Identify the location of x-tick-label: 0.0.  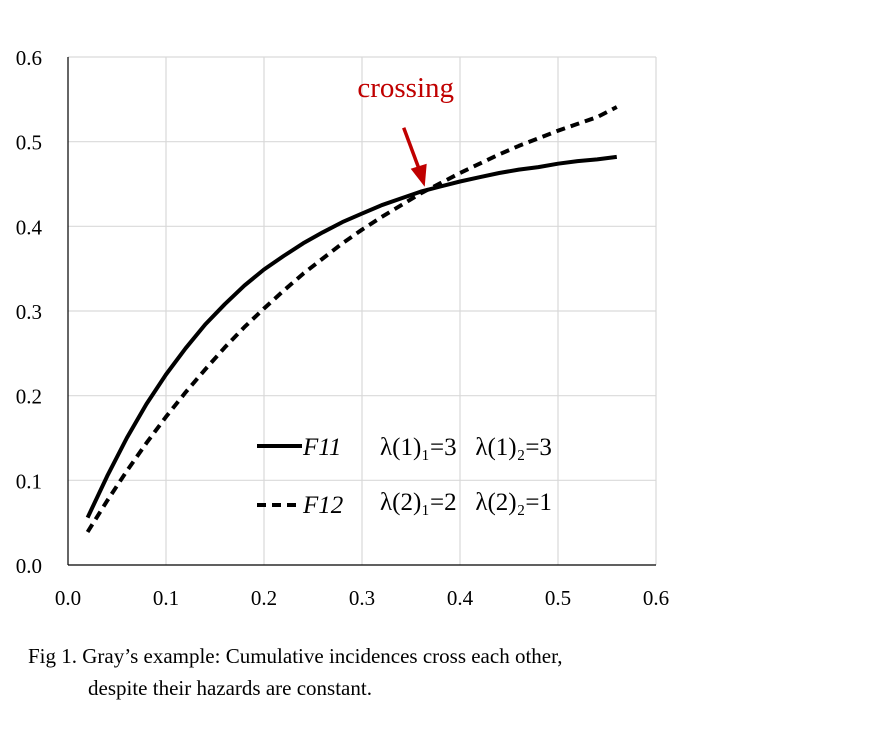
(68, 598).